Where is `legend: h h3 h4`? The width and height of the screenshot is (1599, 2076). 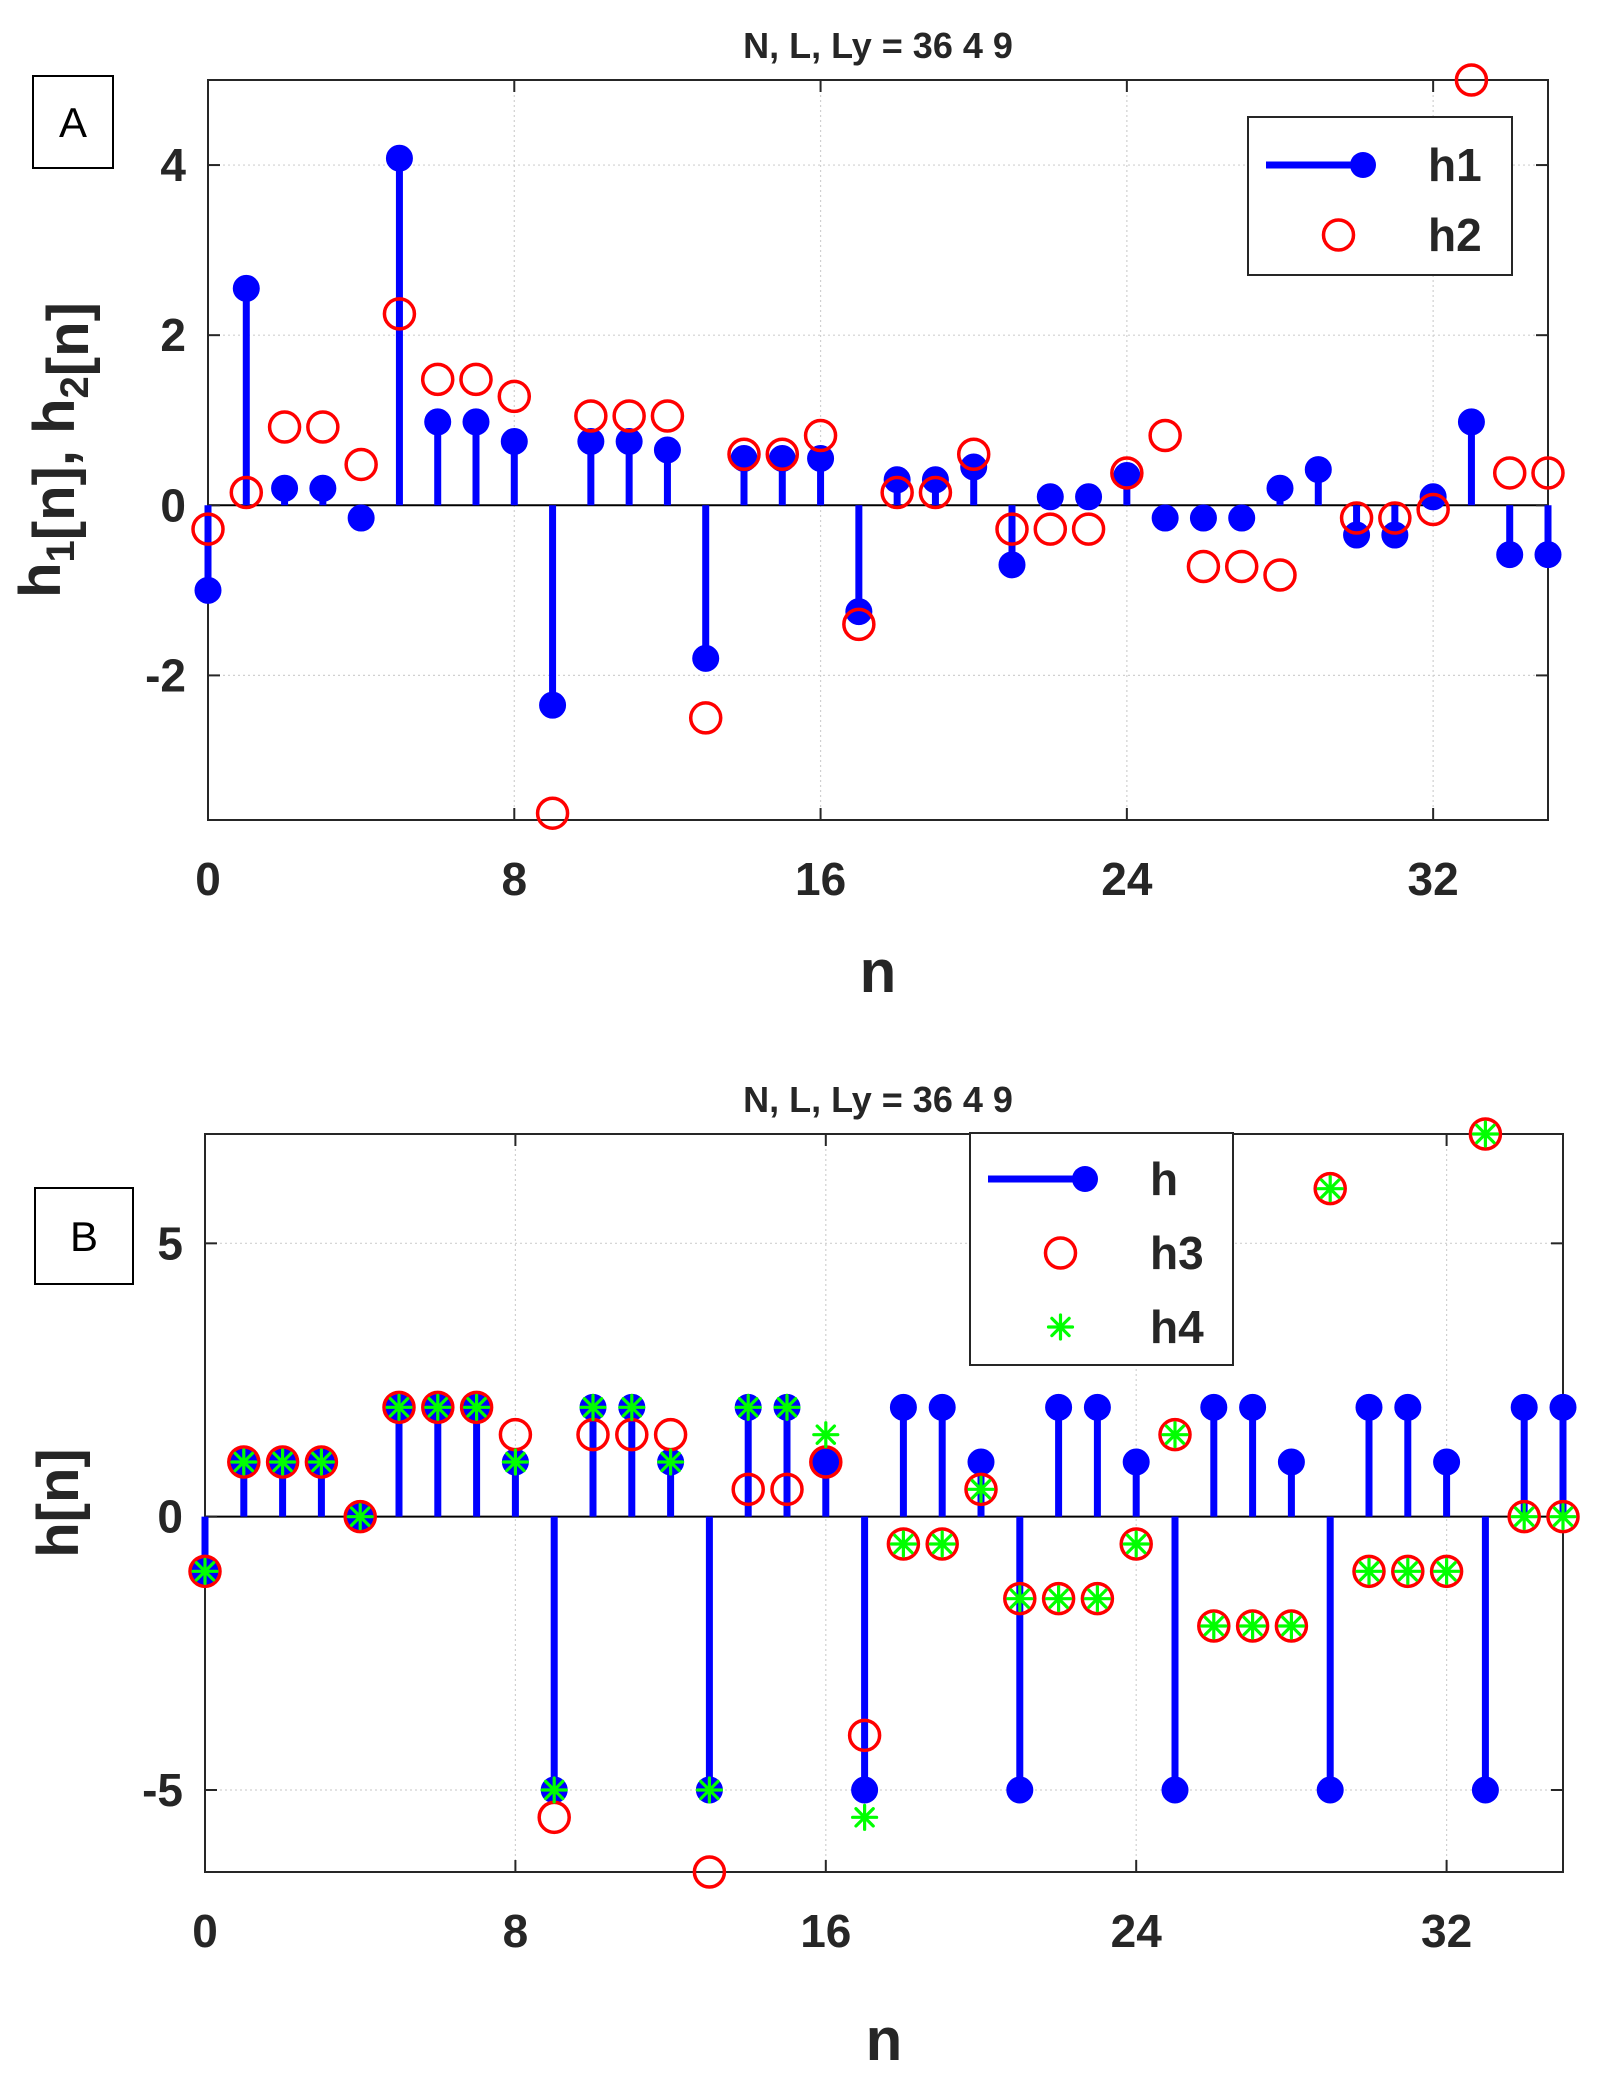
legend: h h3 h4 is located at coordinates (1101, 1249).